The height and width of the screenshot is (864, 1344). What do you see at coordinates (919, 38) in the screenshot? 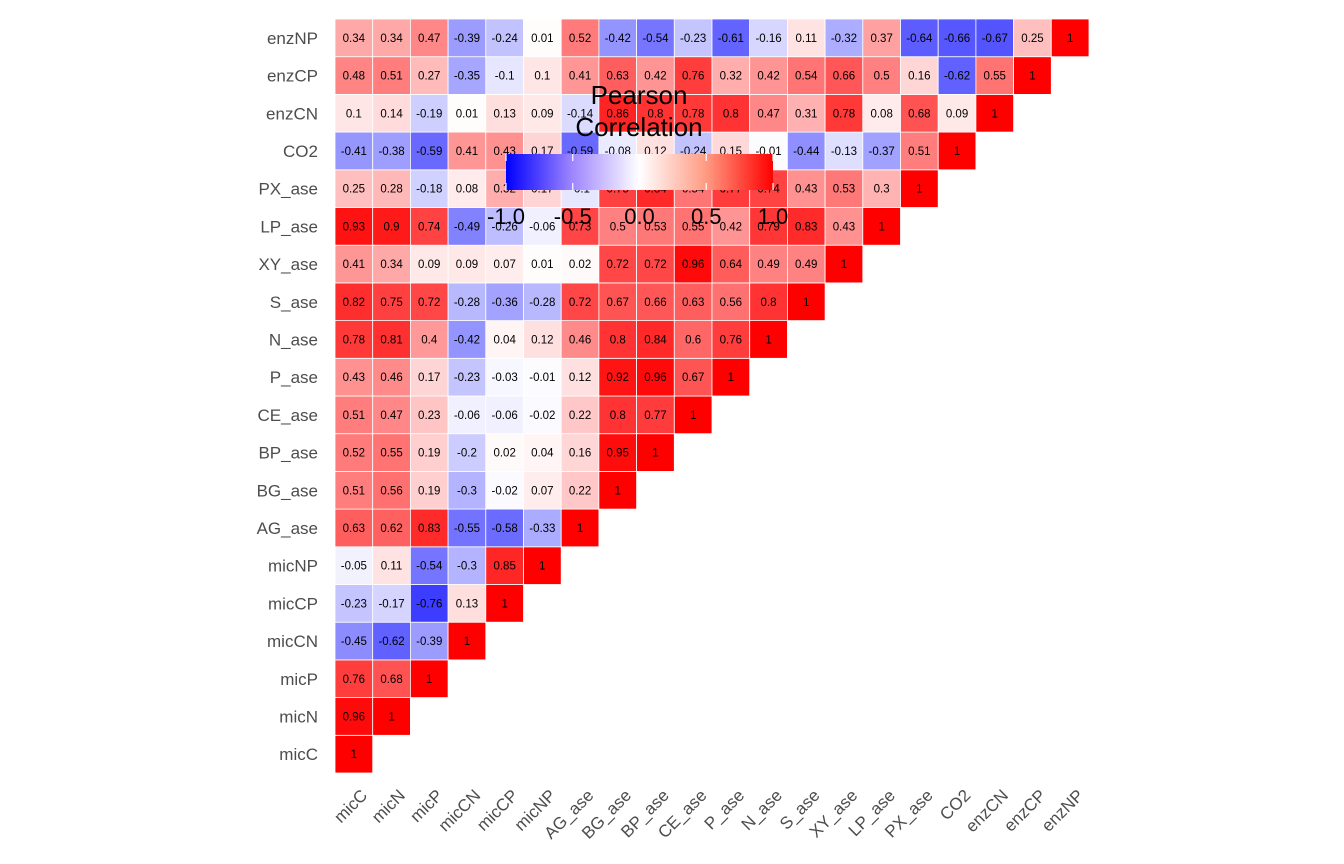
I see `heatmap-cell-enzNP-PX_ase` at bounding box center [919, 38].